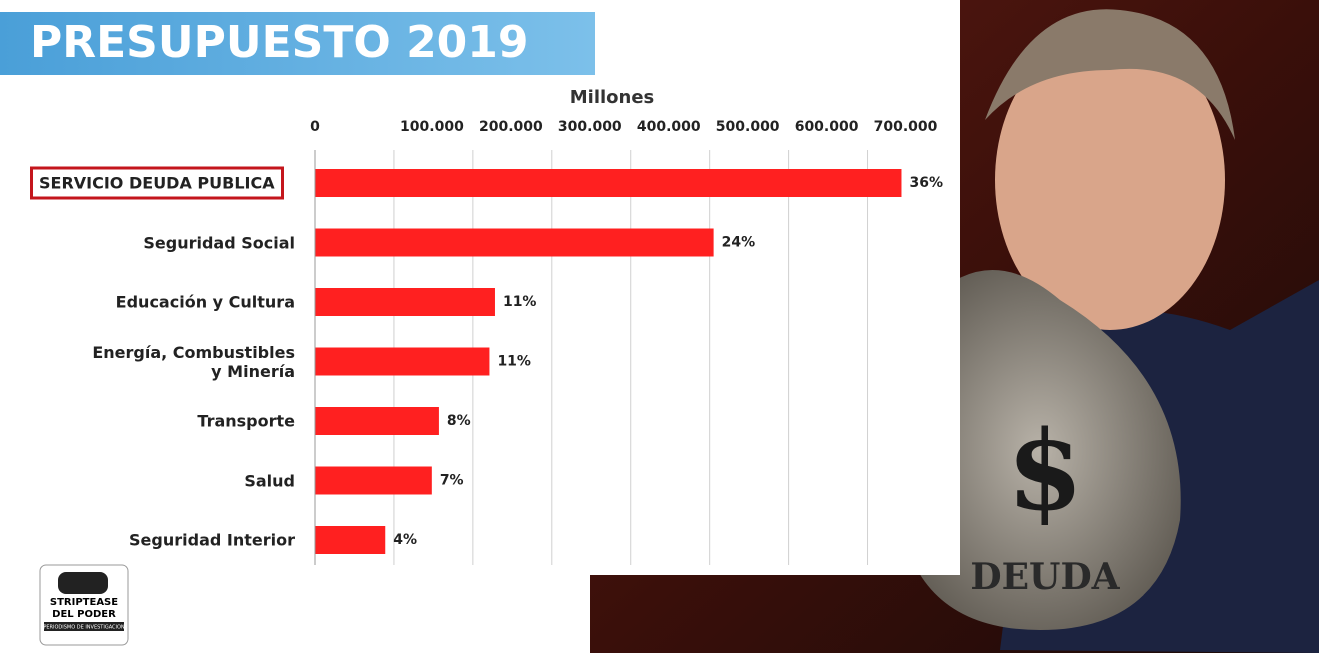 The height and width of the screenshot is (653, 1319). What do you see at coordinates (452, 481) in the screenshot?
I see `bar-label: 7%` at bounding box center [452, 481].